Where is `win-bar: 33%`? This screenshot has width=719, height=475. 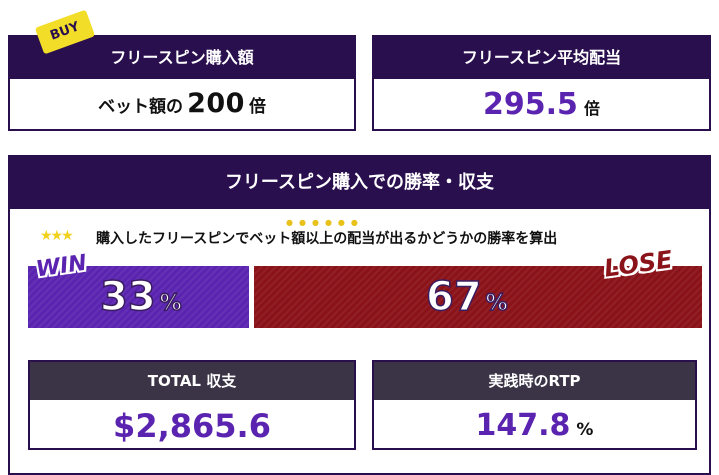
win-bar: 33% is located at coordinates (138, 297).